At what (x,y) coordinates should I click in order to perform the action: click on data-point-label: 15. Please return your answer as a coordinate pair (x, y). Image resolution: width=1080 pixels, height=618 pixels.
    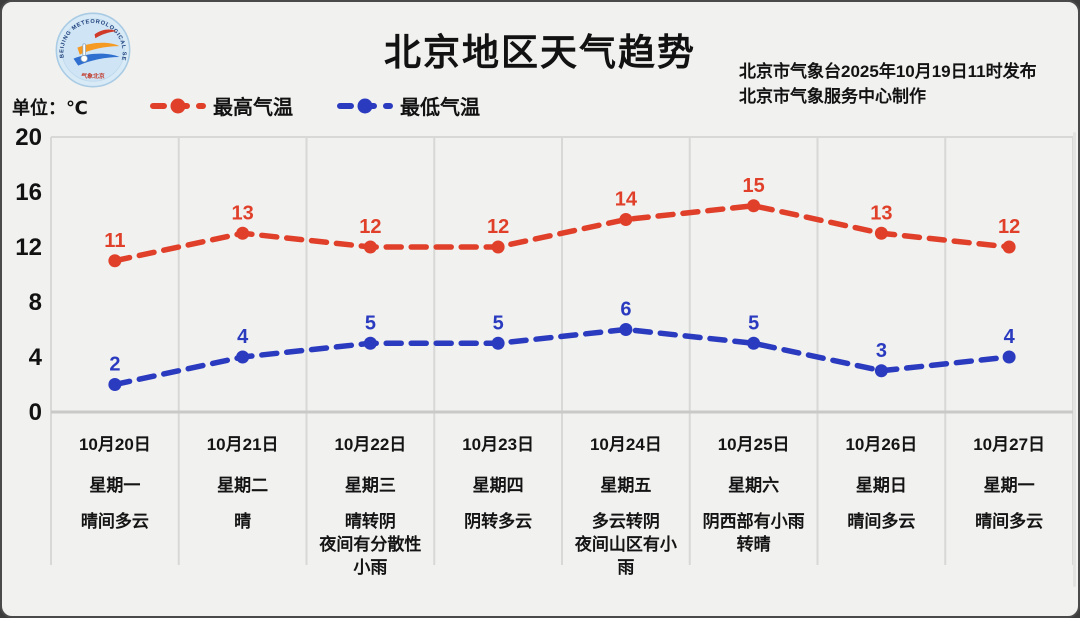
    Looking at the image, I should click on (754, 186).